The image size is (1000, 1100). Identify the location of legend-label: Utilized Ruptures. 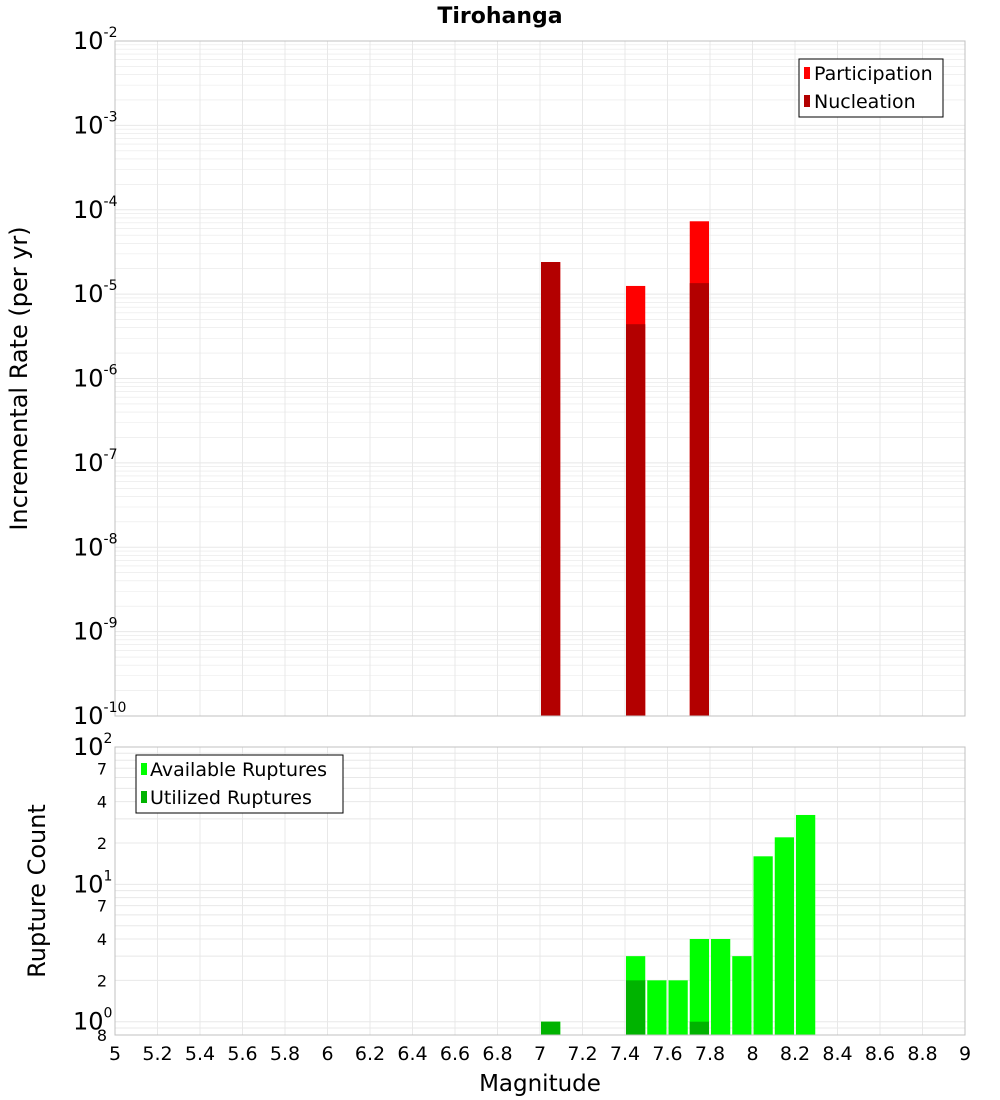
(231, 798).